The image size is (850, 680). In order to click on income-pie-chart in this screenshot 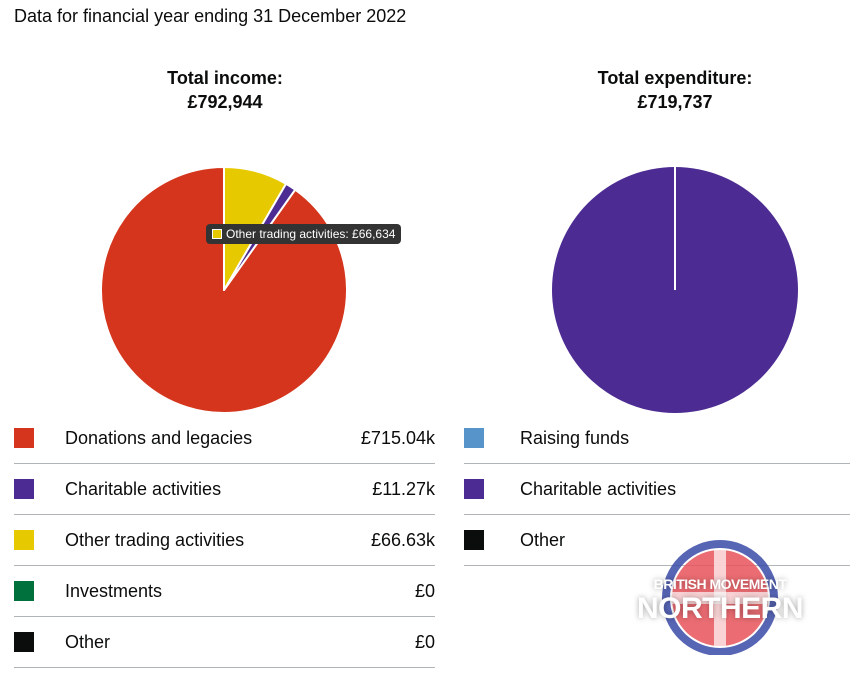, I will do `click(224, 290)`.